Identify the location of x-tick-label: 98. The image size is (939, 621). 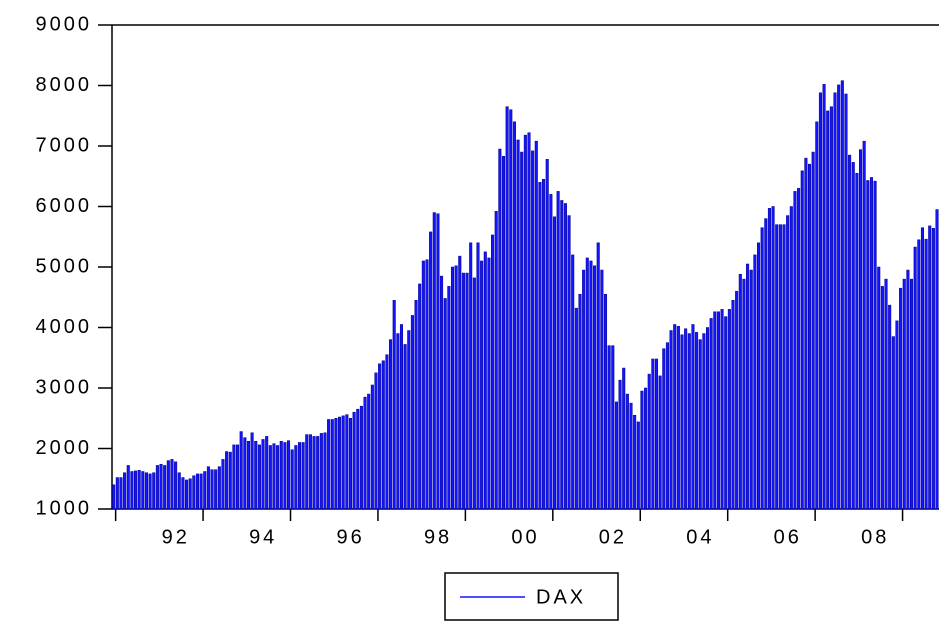
(438, 537).